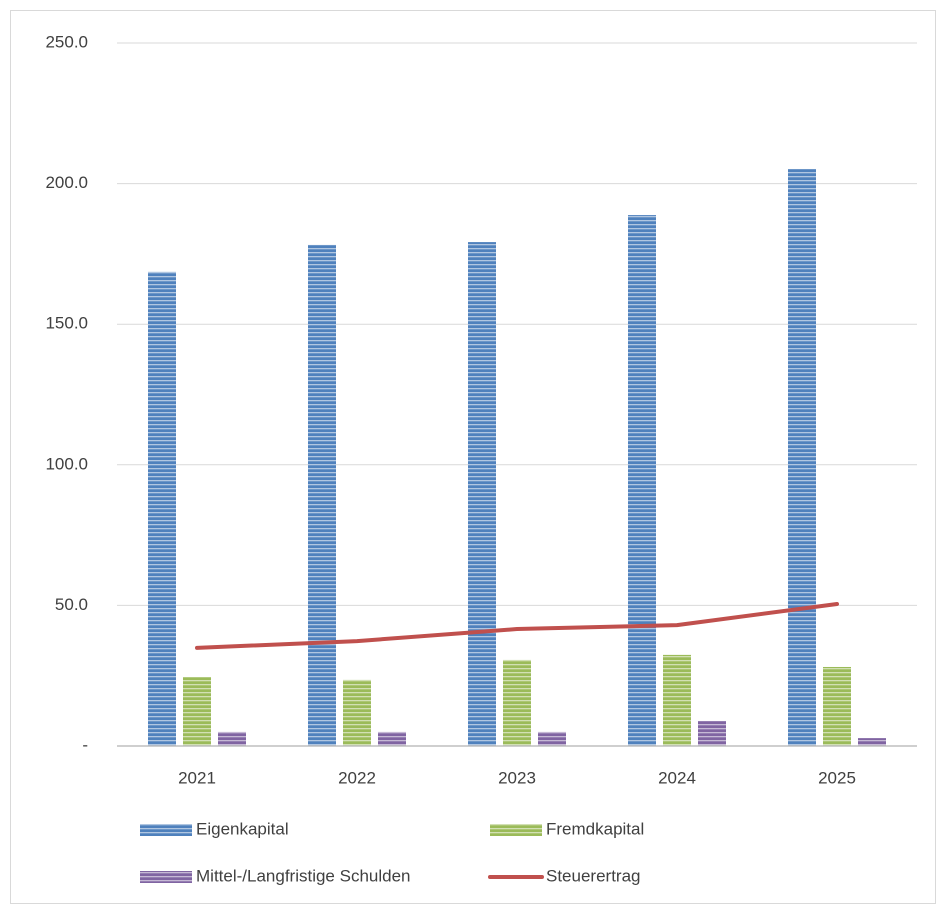  I want to click on y-tick-label: 100.0, so click(66, 463).